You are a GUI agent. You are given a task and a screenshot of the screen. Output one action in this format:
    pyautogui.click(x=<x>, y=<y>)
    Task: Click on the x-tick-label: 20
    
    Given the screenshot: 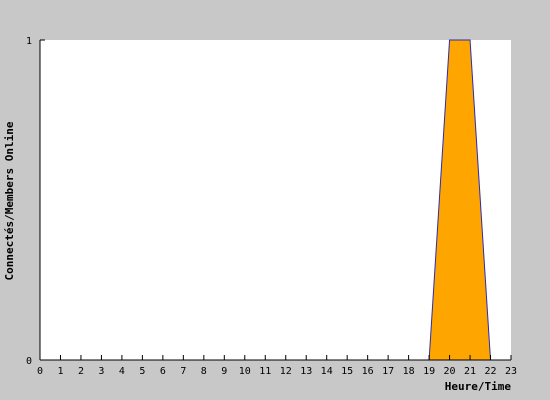 What is the action you would take?
    pyautogui.click(x=450, y=371)
    